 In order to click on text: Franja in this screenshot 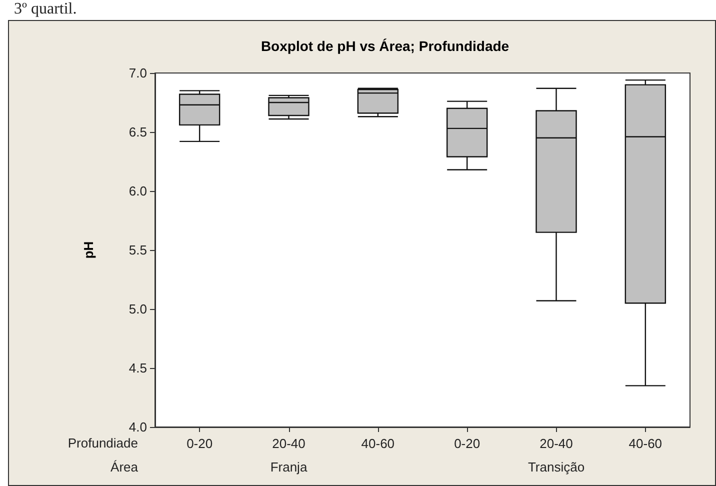, I will do `click(289, 467)`.